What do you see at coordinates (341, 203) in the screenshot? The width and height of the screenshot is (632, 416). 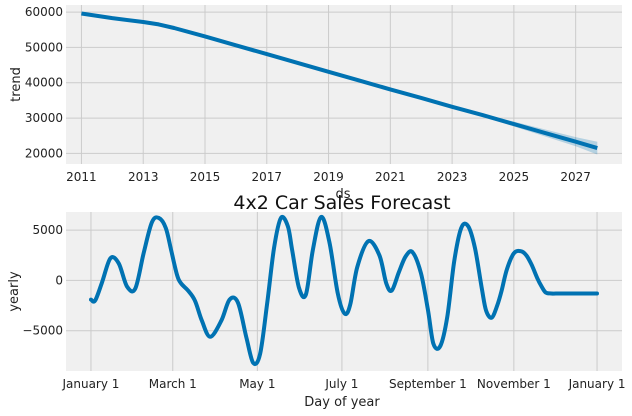 I see `chart-title: 4x2 Car Sales Forecast` at bounding box center [341, 203].